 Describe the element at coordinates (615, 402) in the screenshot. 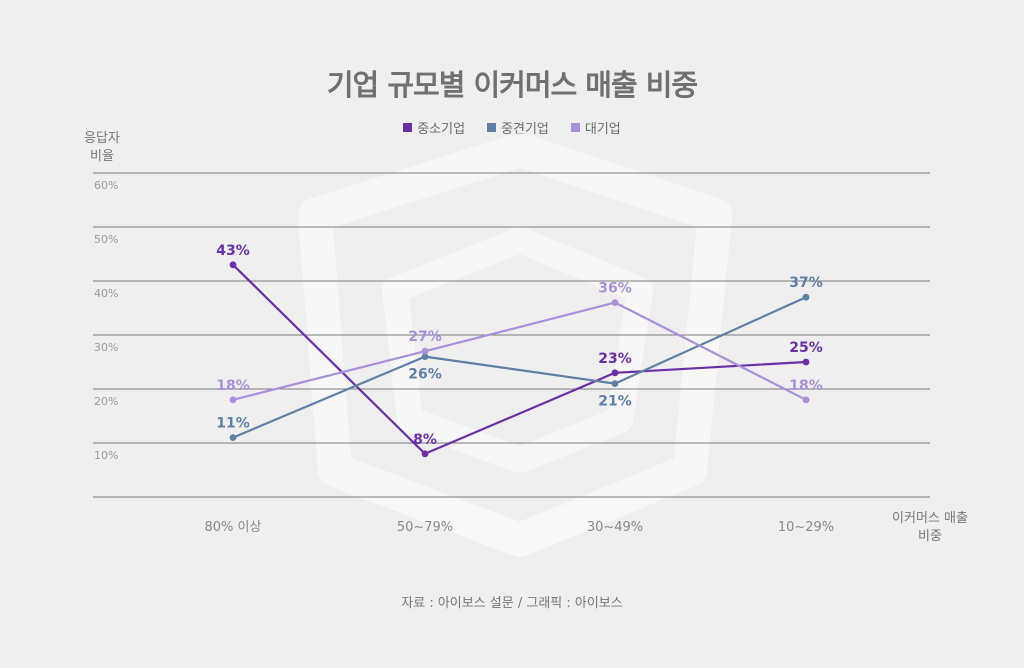

I see `data-label: 21%` at that location.